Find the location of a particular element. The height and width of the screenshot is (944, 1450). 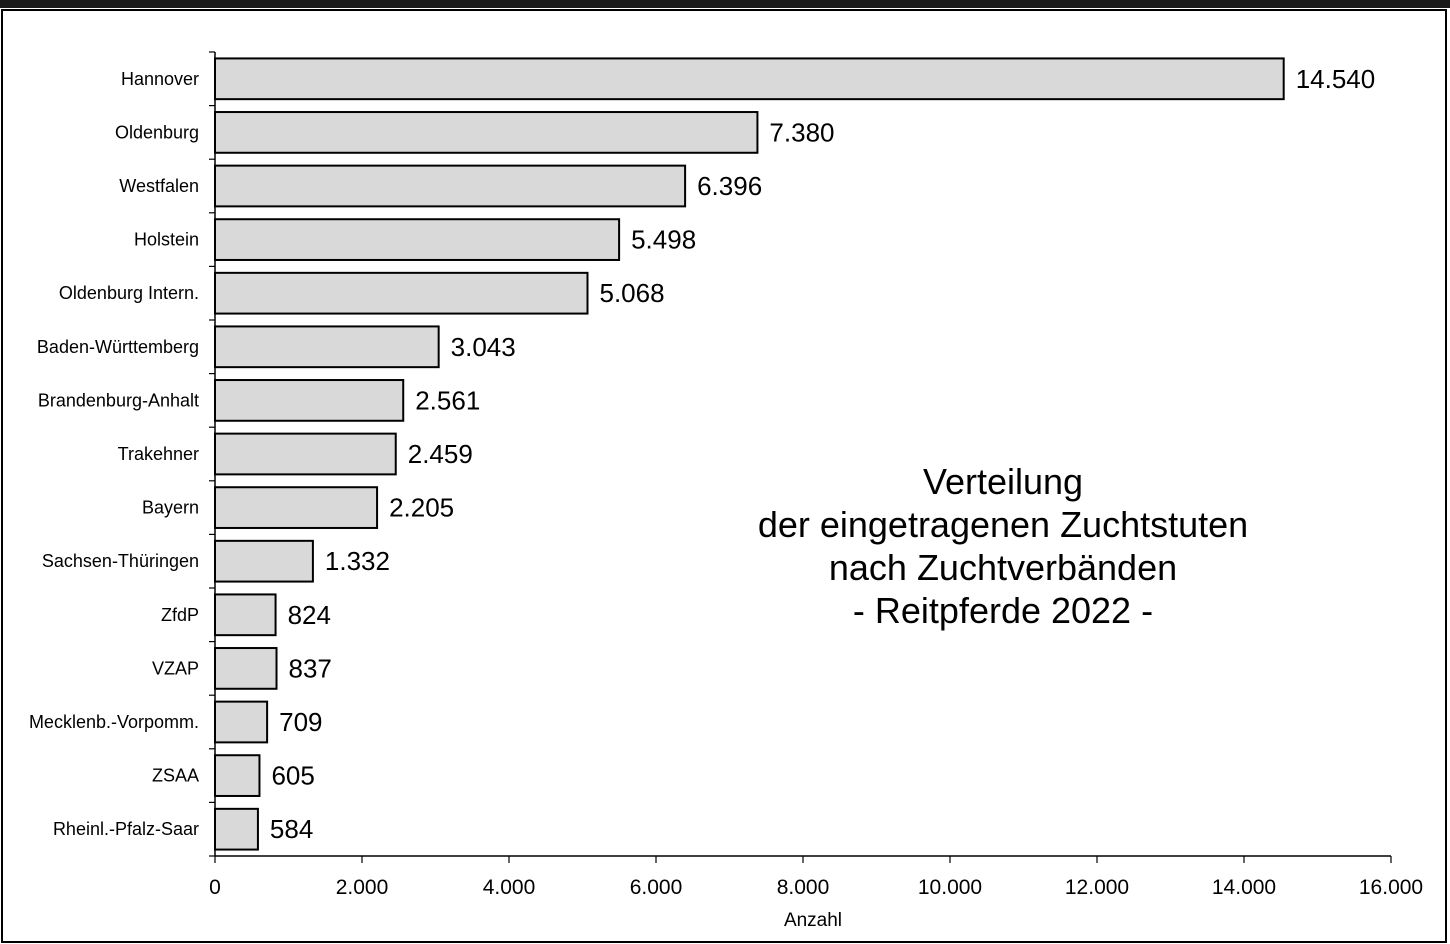

x-tick-label: 0 is located at coordinates (215, 887).